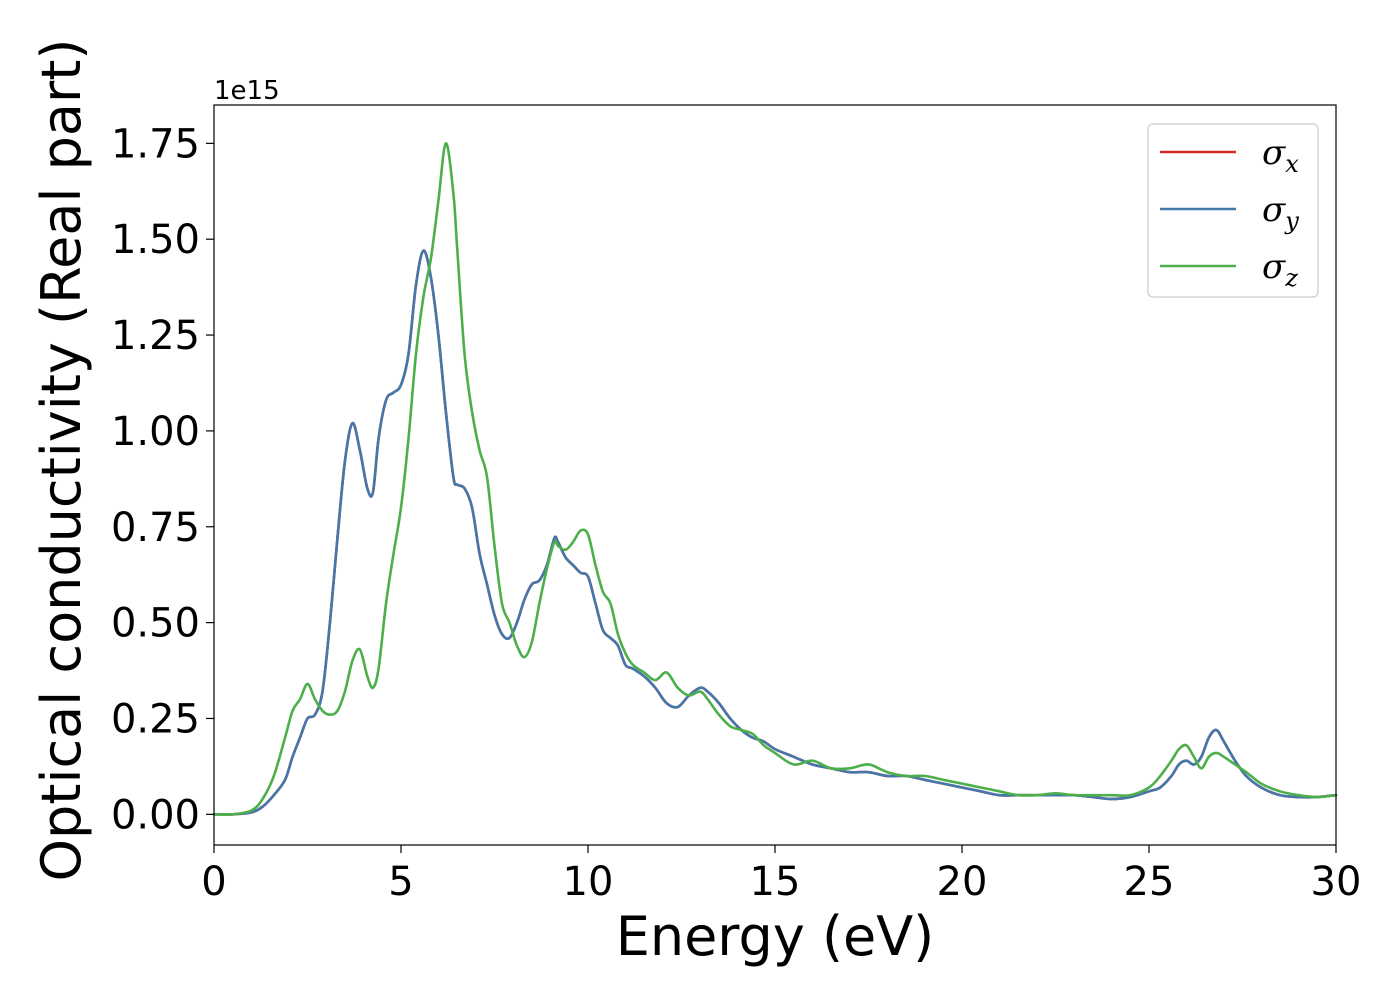  I want to click on y-tick-label: 1.75, so click(155, 144).